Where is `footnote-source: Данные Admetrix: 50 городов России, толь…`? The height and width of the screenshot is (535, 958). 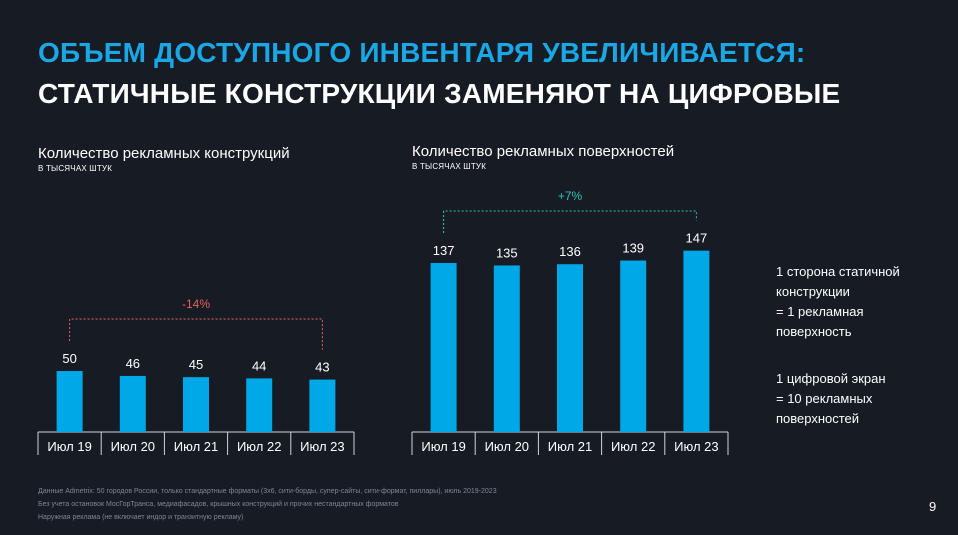
footnote-source: Данные Admetrix: 50 городов России, толь… is located at coordinates (267, 491).